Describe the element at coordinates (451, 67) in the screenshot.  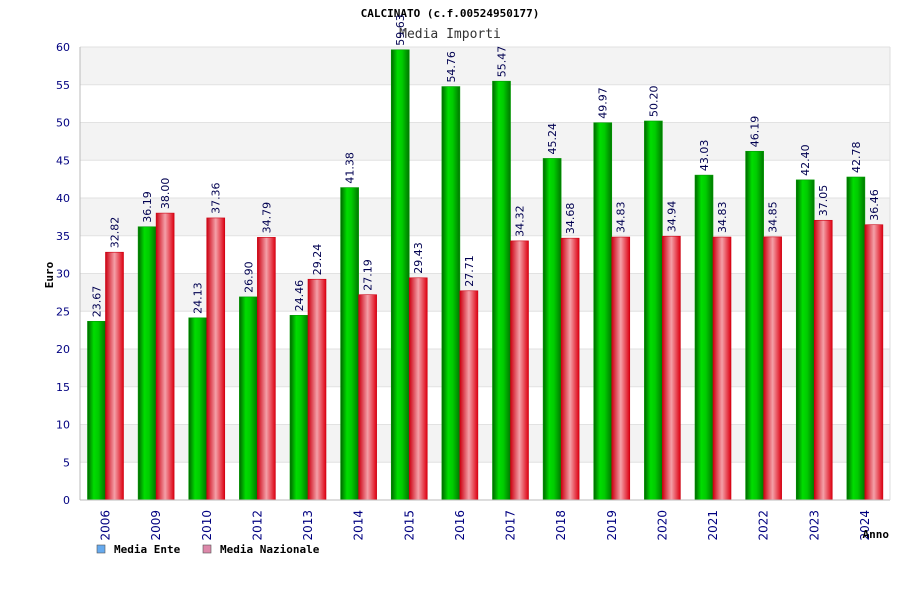
I see `value-label: 54.76` at that location.